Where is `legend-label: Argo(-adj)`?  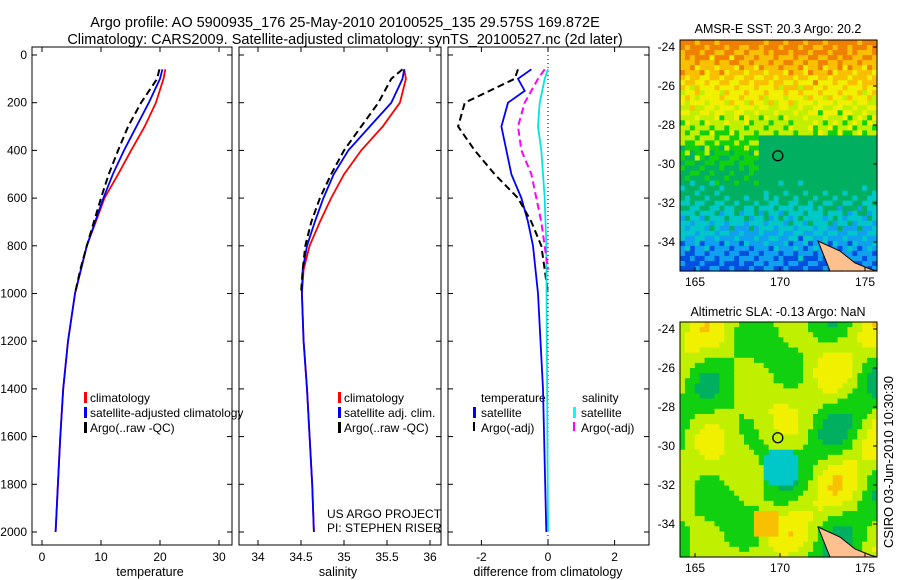
legend-label: Argo(-adj) is located at coordinates (607, 428).